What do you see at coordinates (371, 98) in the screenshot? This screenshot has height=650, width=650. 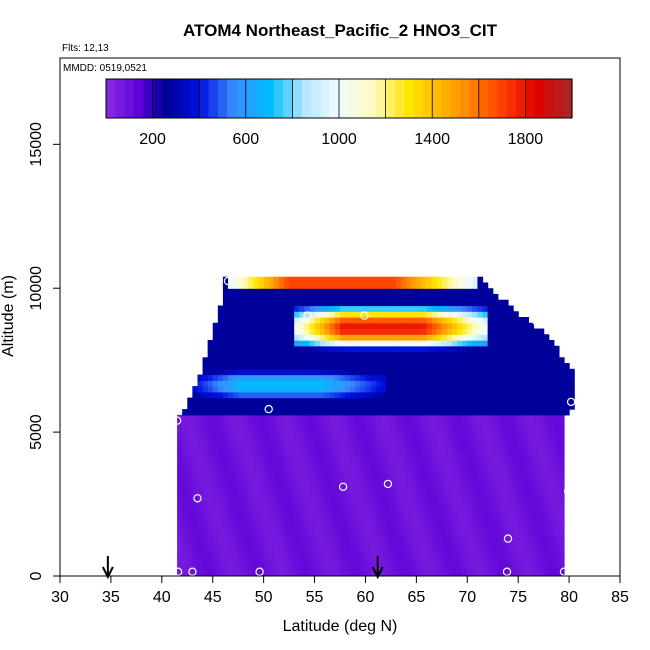 I see `colorbar-swatch` at bounding box center [371, 98].